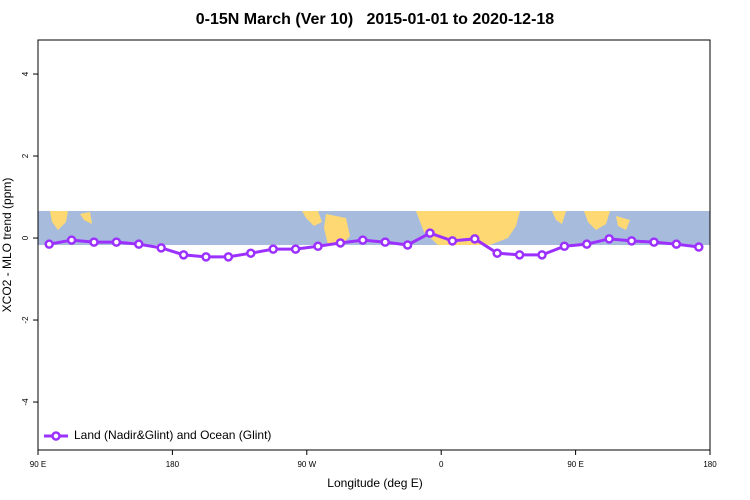  I want to click on x-tick-label: 0, so click(441, 464).